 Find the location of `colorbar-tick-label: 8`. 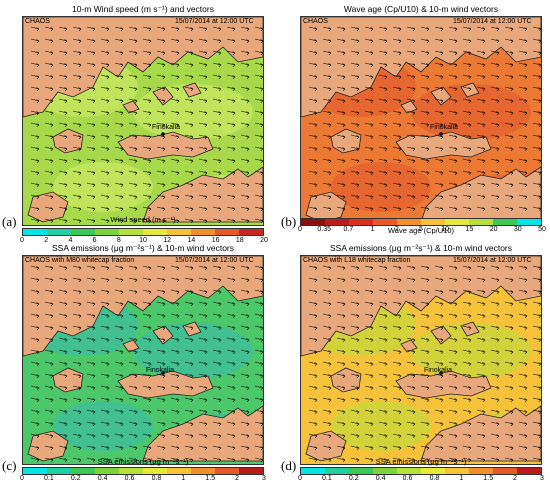

colorbar-tick-label: 8 is located at coordinates (118, 240).